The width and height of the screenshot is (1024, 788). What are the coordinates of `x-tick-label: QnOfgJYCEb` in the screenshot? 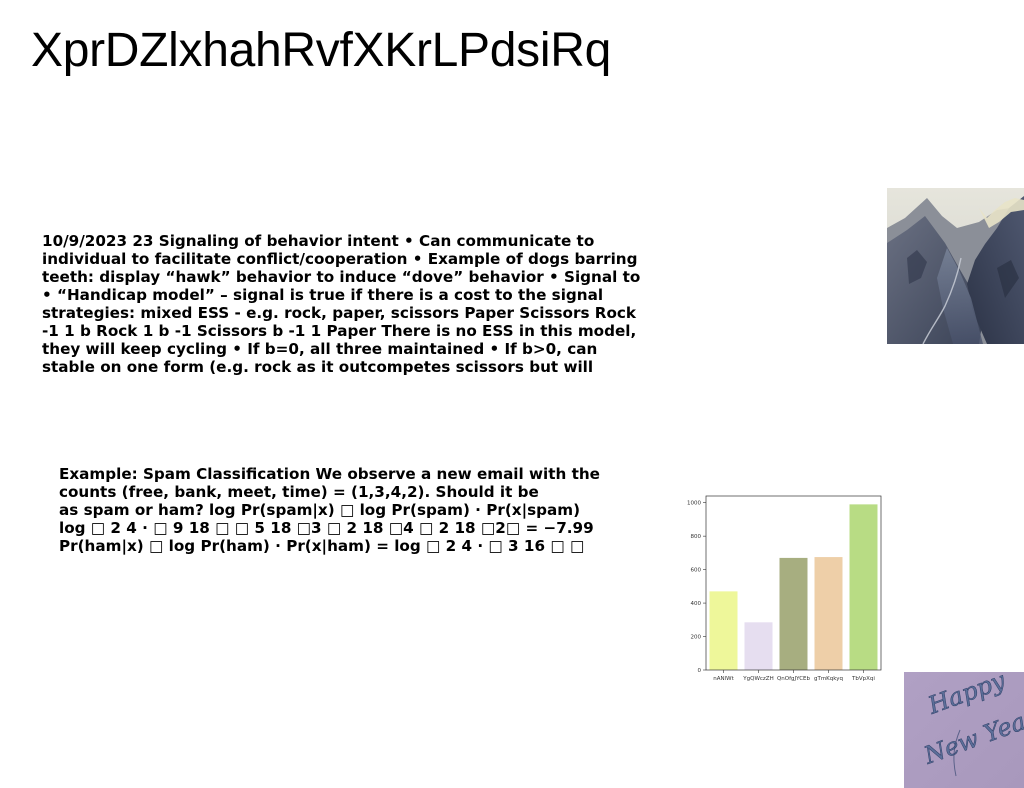 It's located at (794, 679).